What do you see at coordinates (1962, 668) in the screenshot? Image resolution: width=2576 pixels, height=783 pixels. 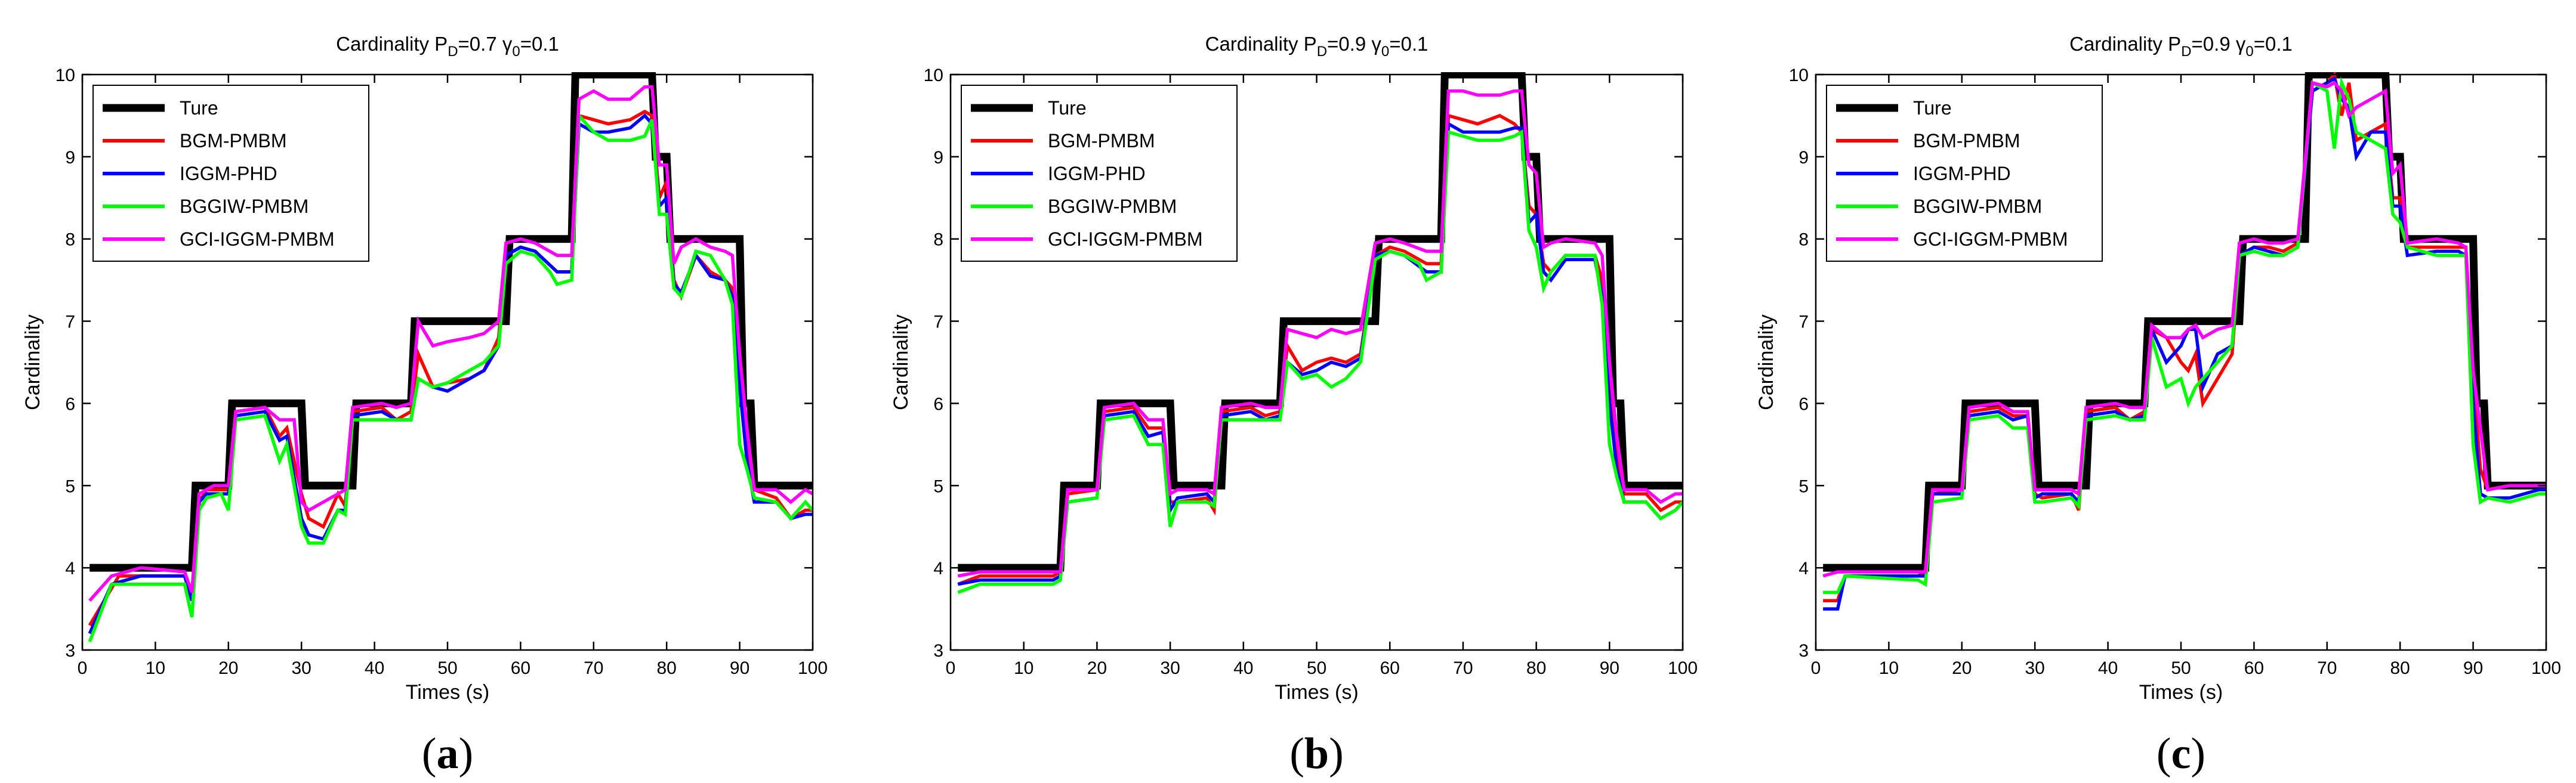 I see `x-tick-label: 20` at bounding box center [1962, 668].